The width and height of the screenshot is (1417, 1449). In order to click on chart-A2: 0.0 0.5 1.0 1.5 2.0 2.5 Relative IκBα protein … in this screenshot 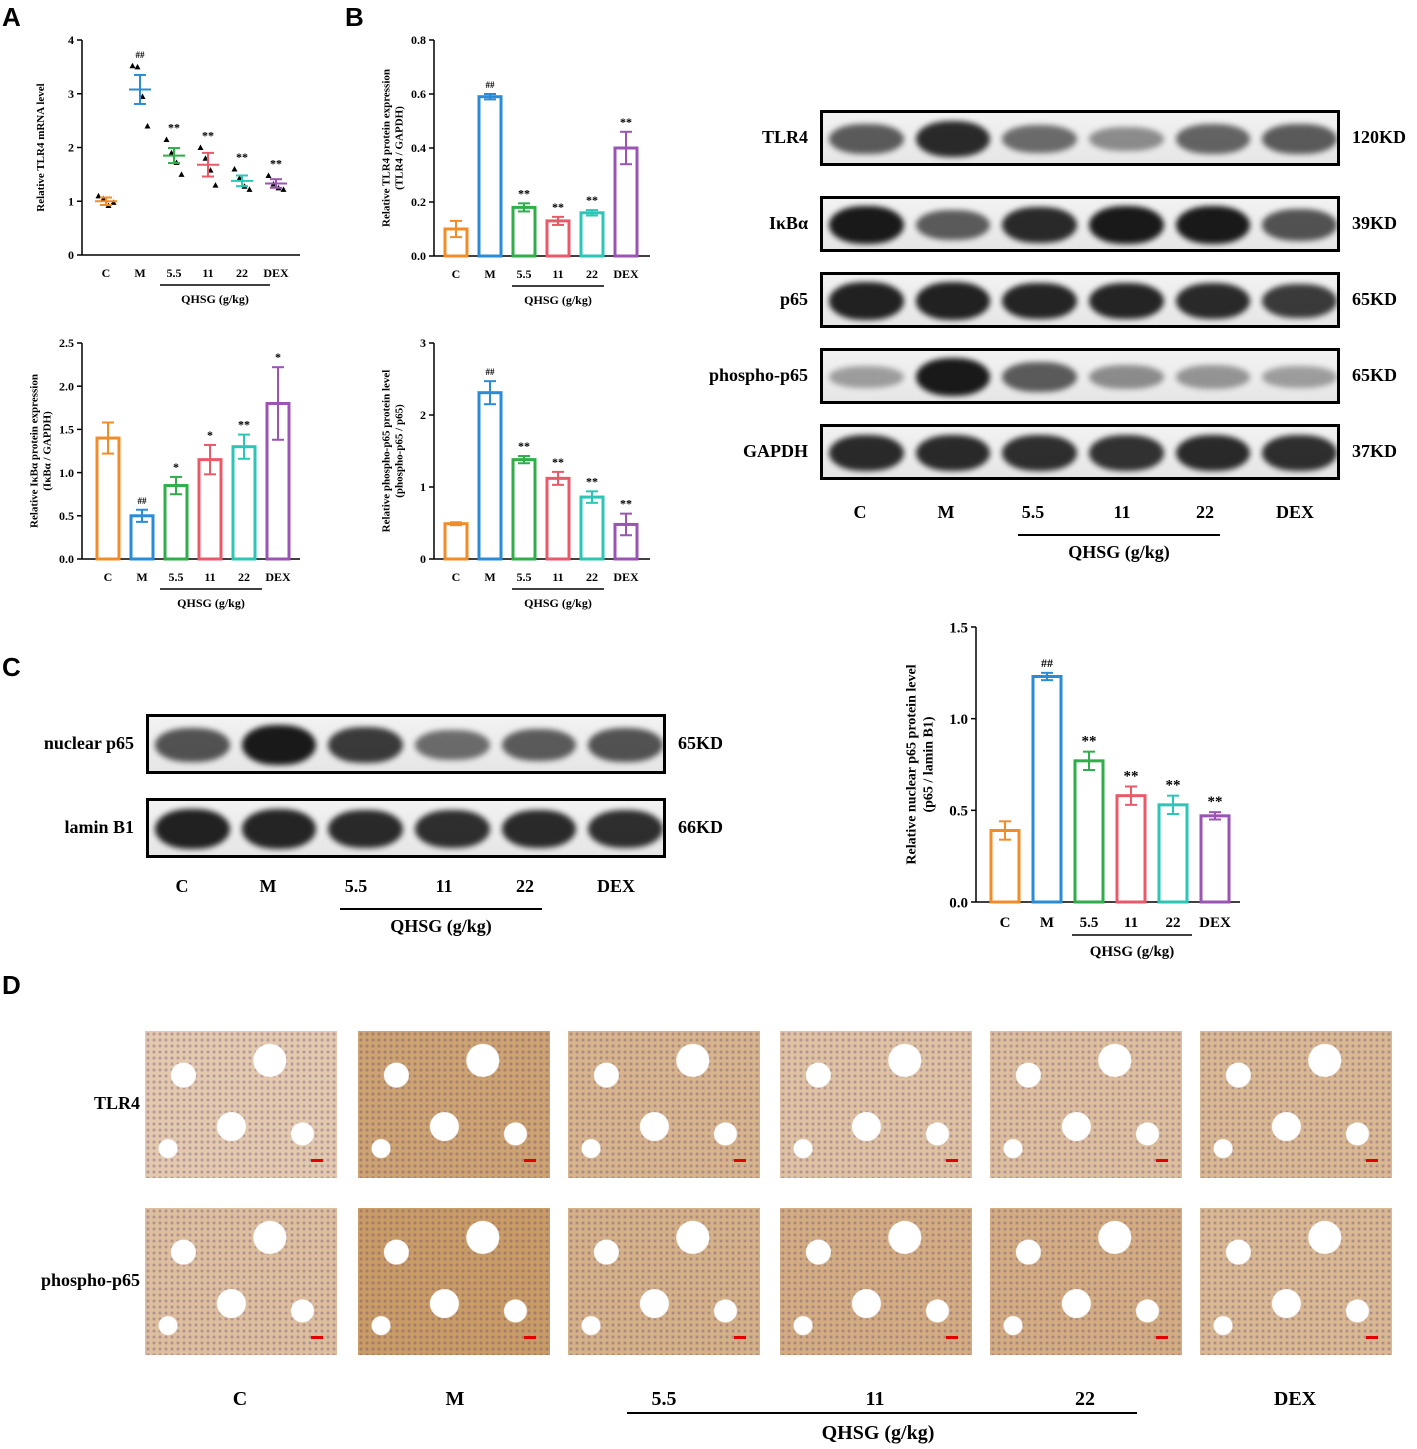, I will do `click(164, 473)`.